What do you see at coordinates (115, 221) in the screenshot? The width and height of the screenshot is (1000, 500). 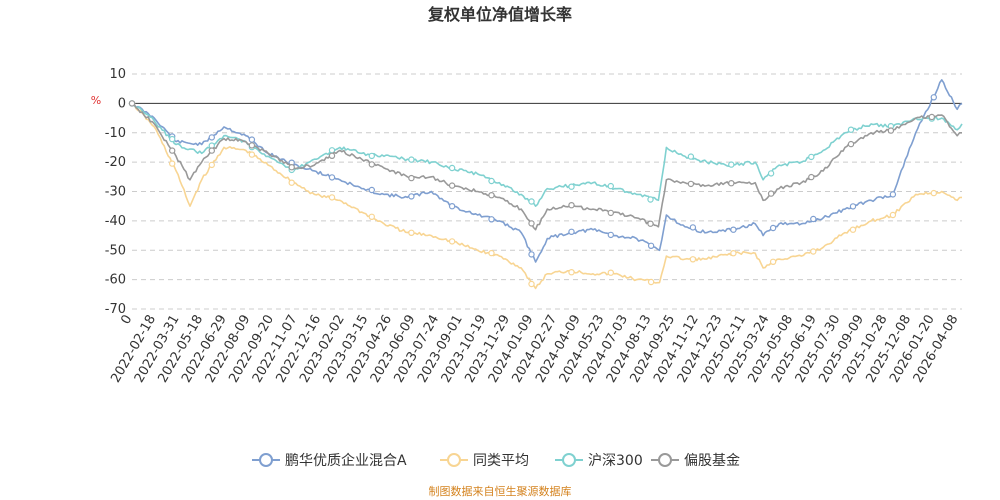 I see `y-tick-label: -40` at bounding box center [115, 221].